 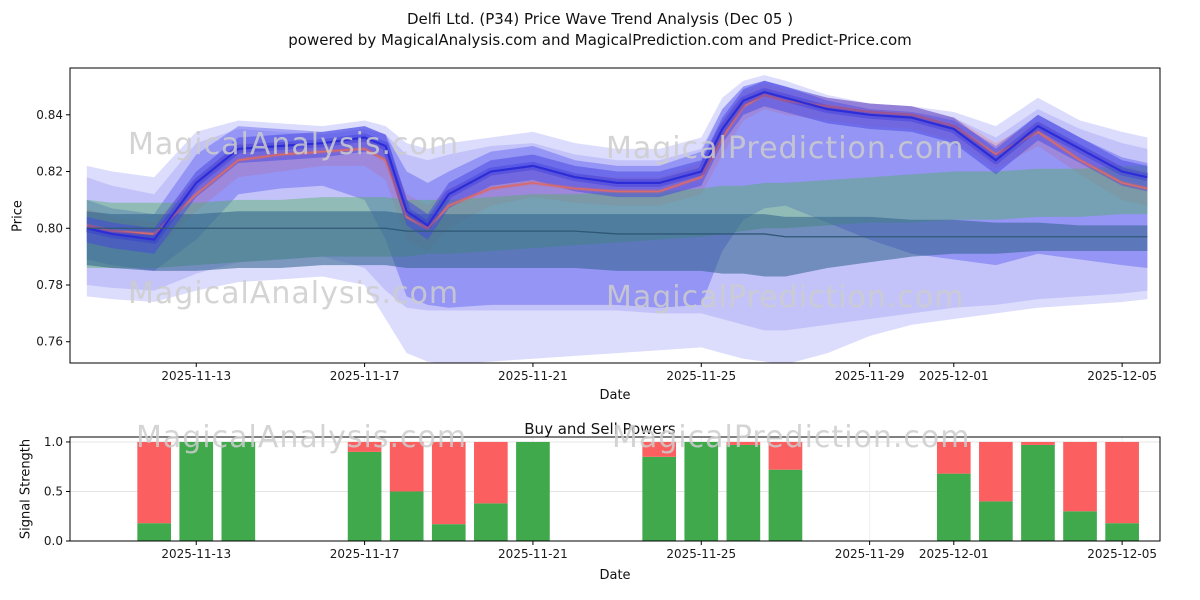 What do you see at coordinates (18, 216) in the screenshot?
I see `price-ylabel: Price` at bounding box center [18, 216].